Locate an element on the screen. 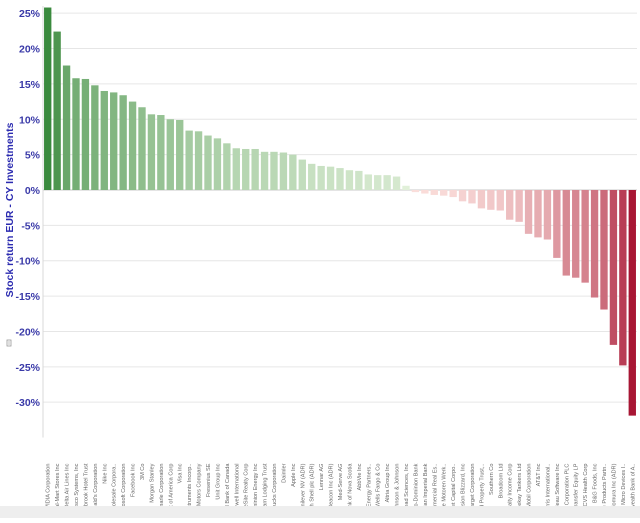  x-tick-label: Advanced Micro Devices I.. is located at coordinates (624, 490).